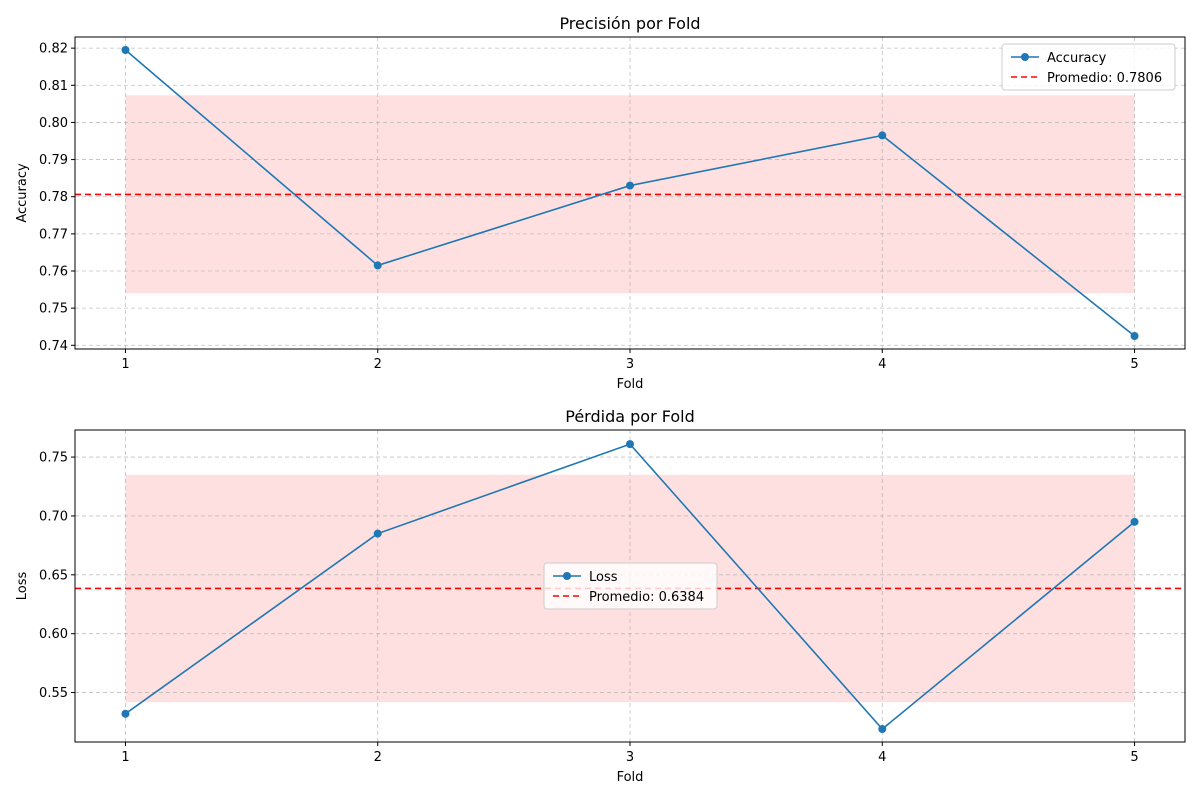  What do you see at coordinates (53, 197) in the screenshot?
I see `y-tick-label: 0.78` at bounding box center [53, 197].